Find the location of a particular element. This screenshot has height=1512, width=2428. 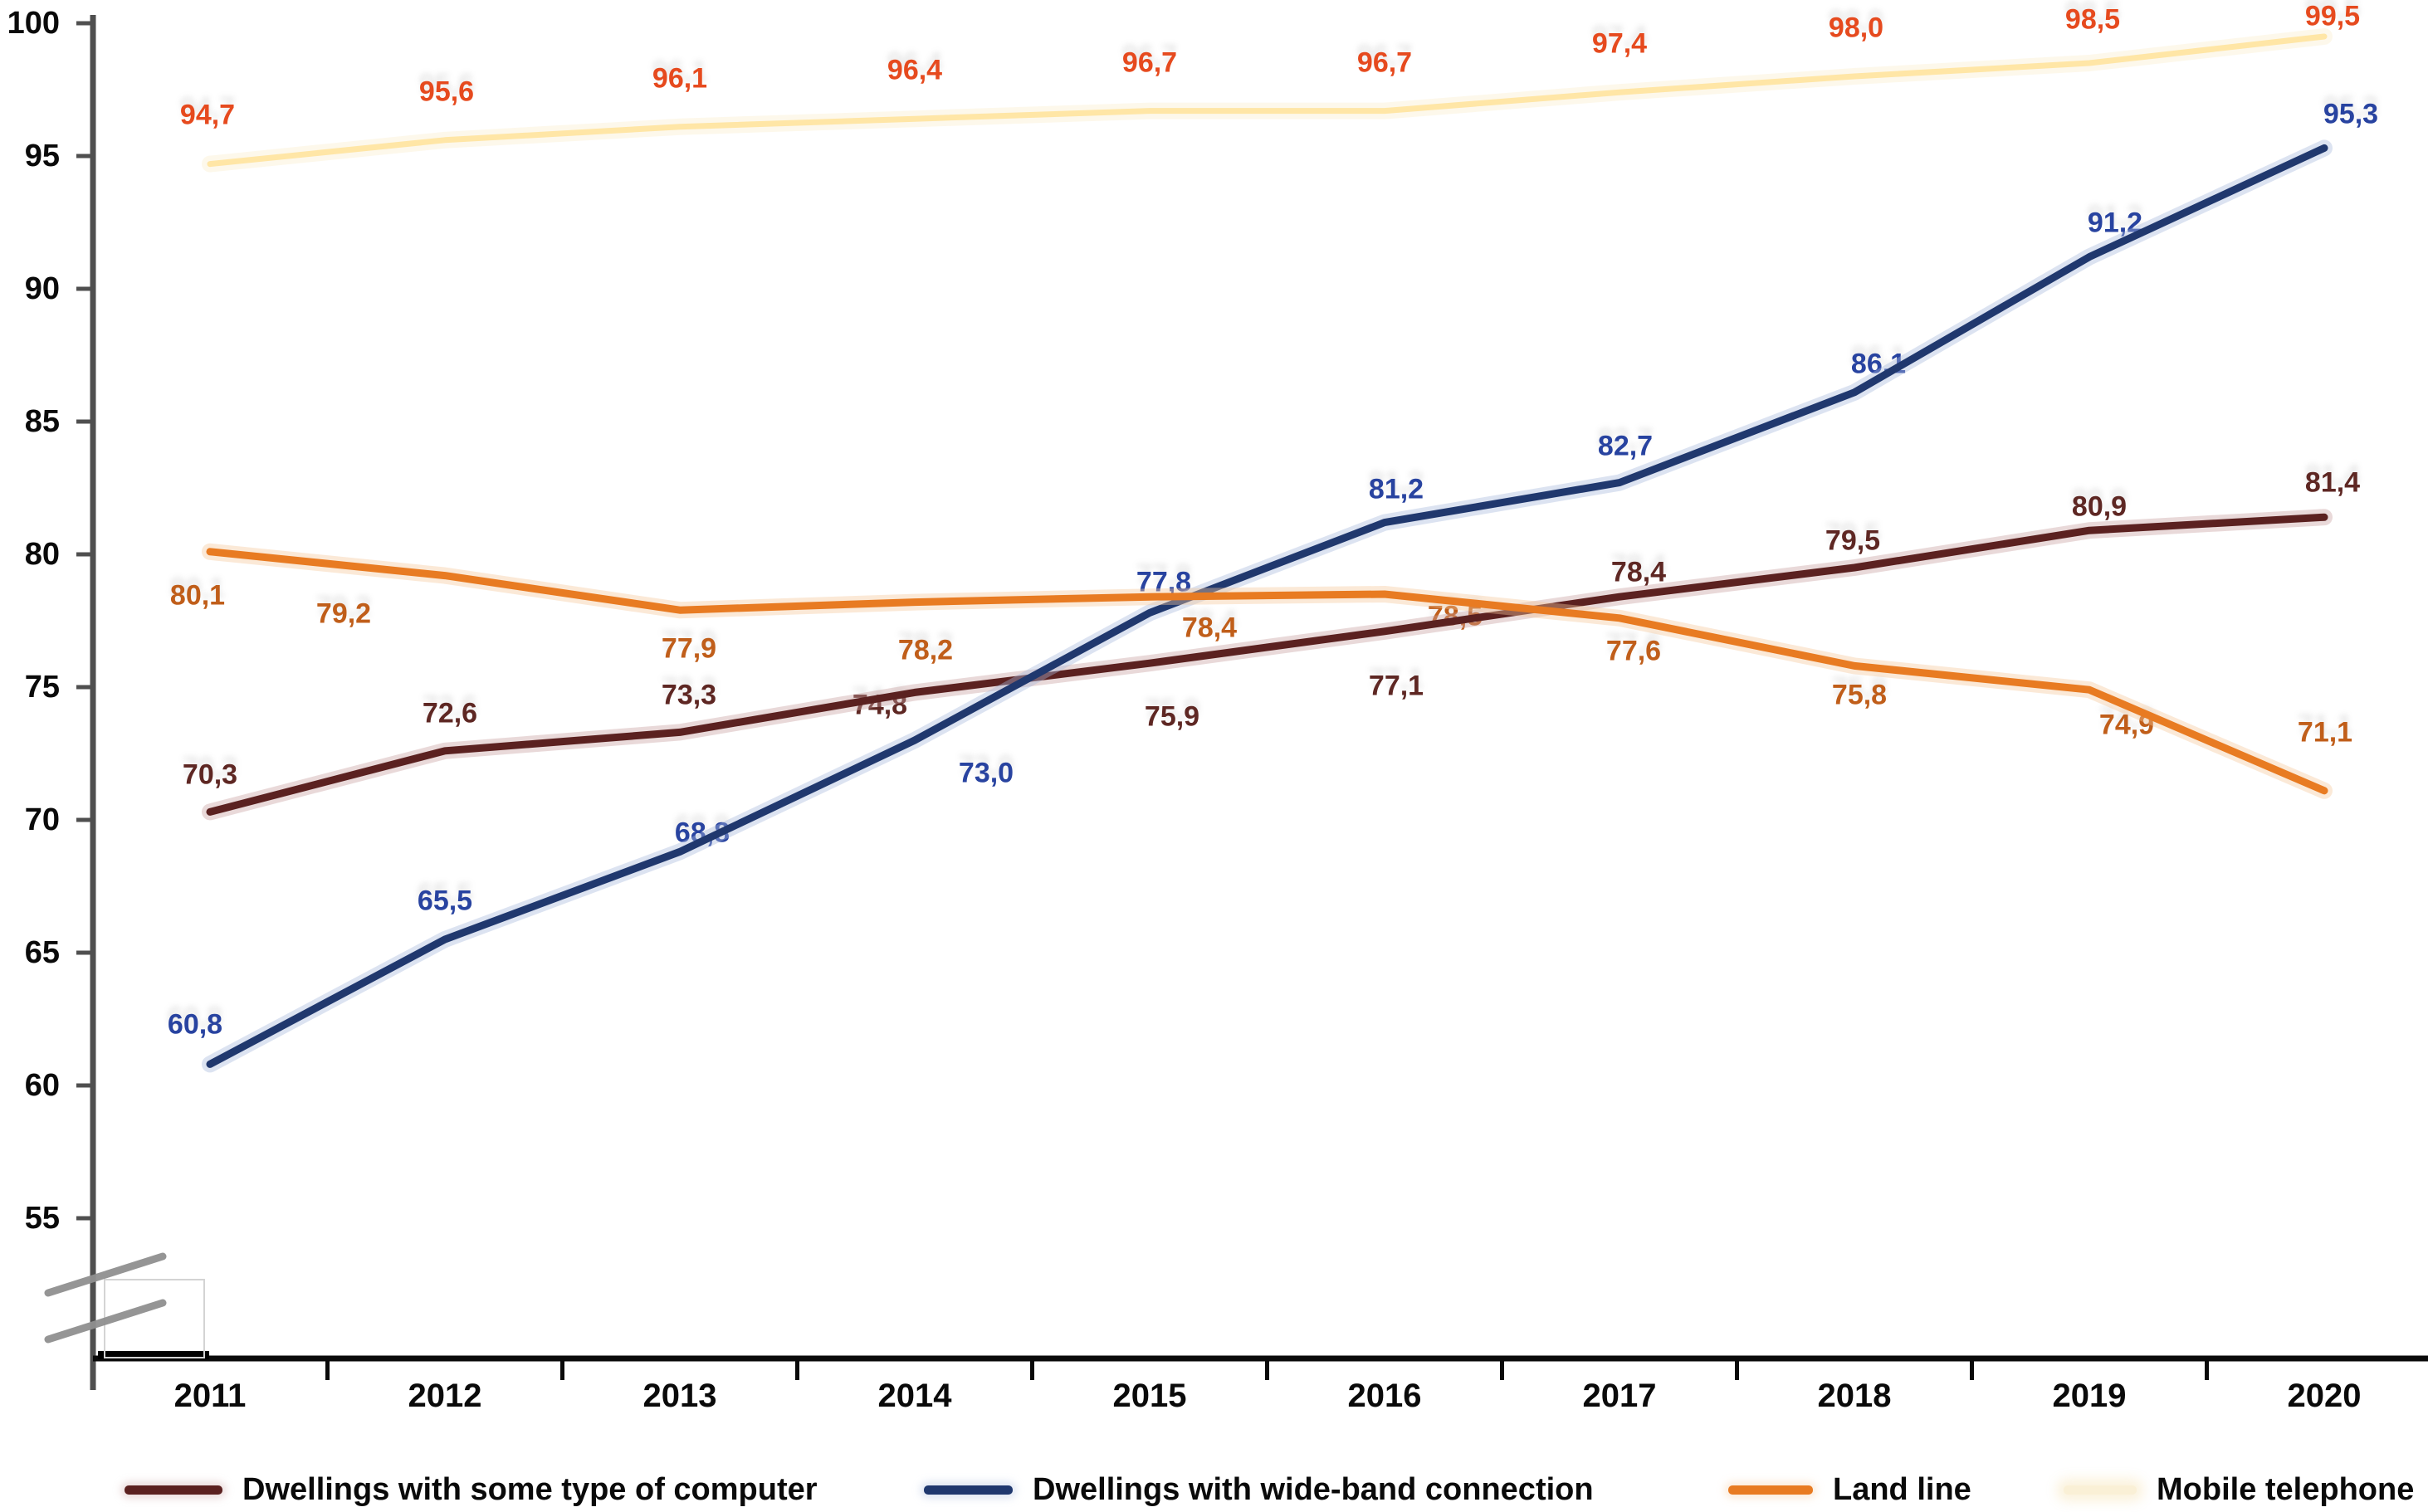

y-tick-label: 70 is located at coordinates (42, 819).